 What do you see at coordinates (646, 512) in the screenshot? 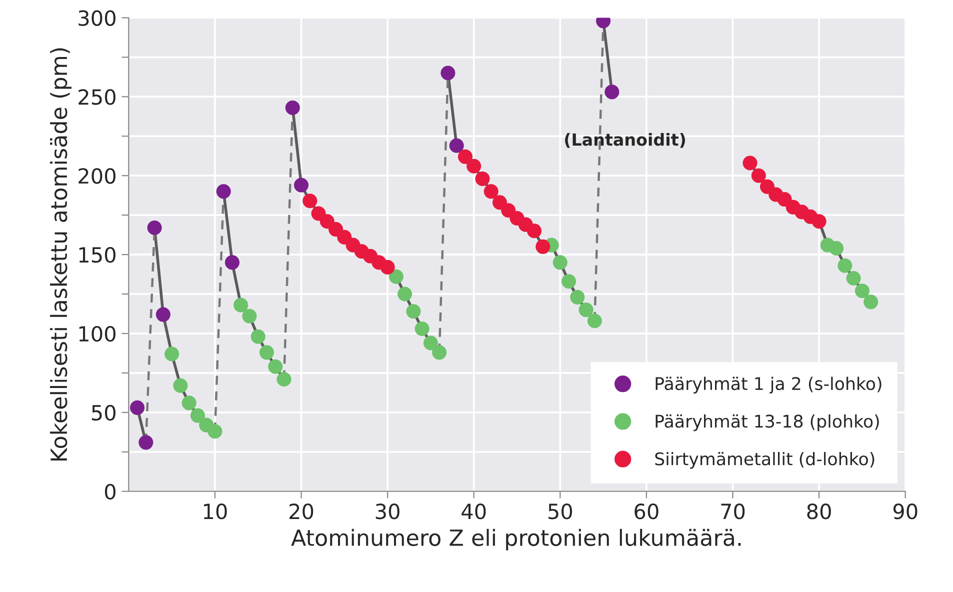
I see `x-tick-label: 60` at bounding box center [646, 512].